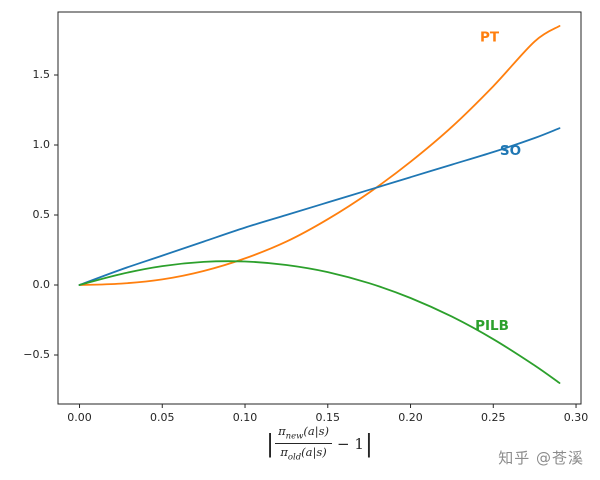 This screenshot has height=480, width=600. Describe the element at coordinates (510, 151) in the screenshot. I see `series-label-so: SO` at that location.